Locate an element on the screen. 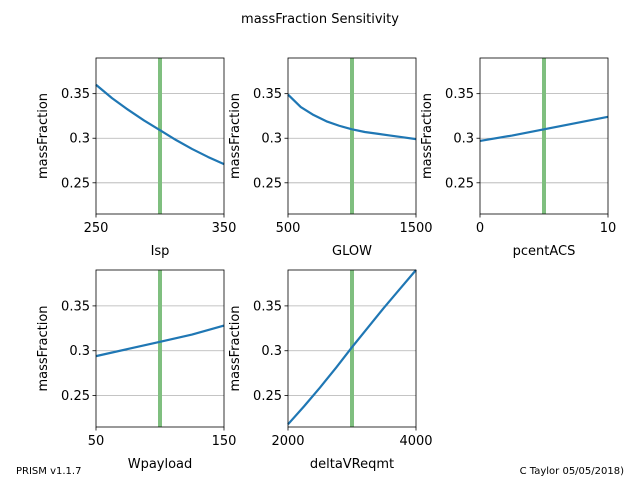  subplot-pcentacs: 0.25 0.3 0.35 0 10 pcentACS massFraction is located at coordinates (518, 158).